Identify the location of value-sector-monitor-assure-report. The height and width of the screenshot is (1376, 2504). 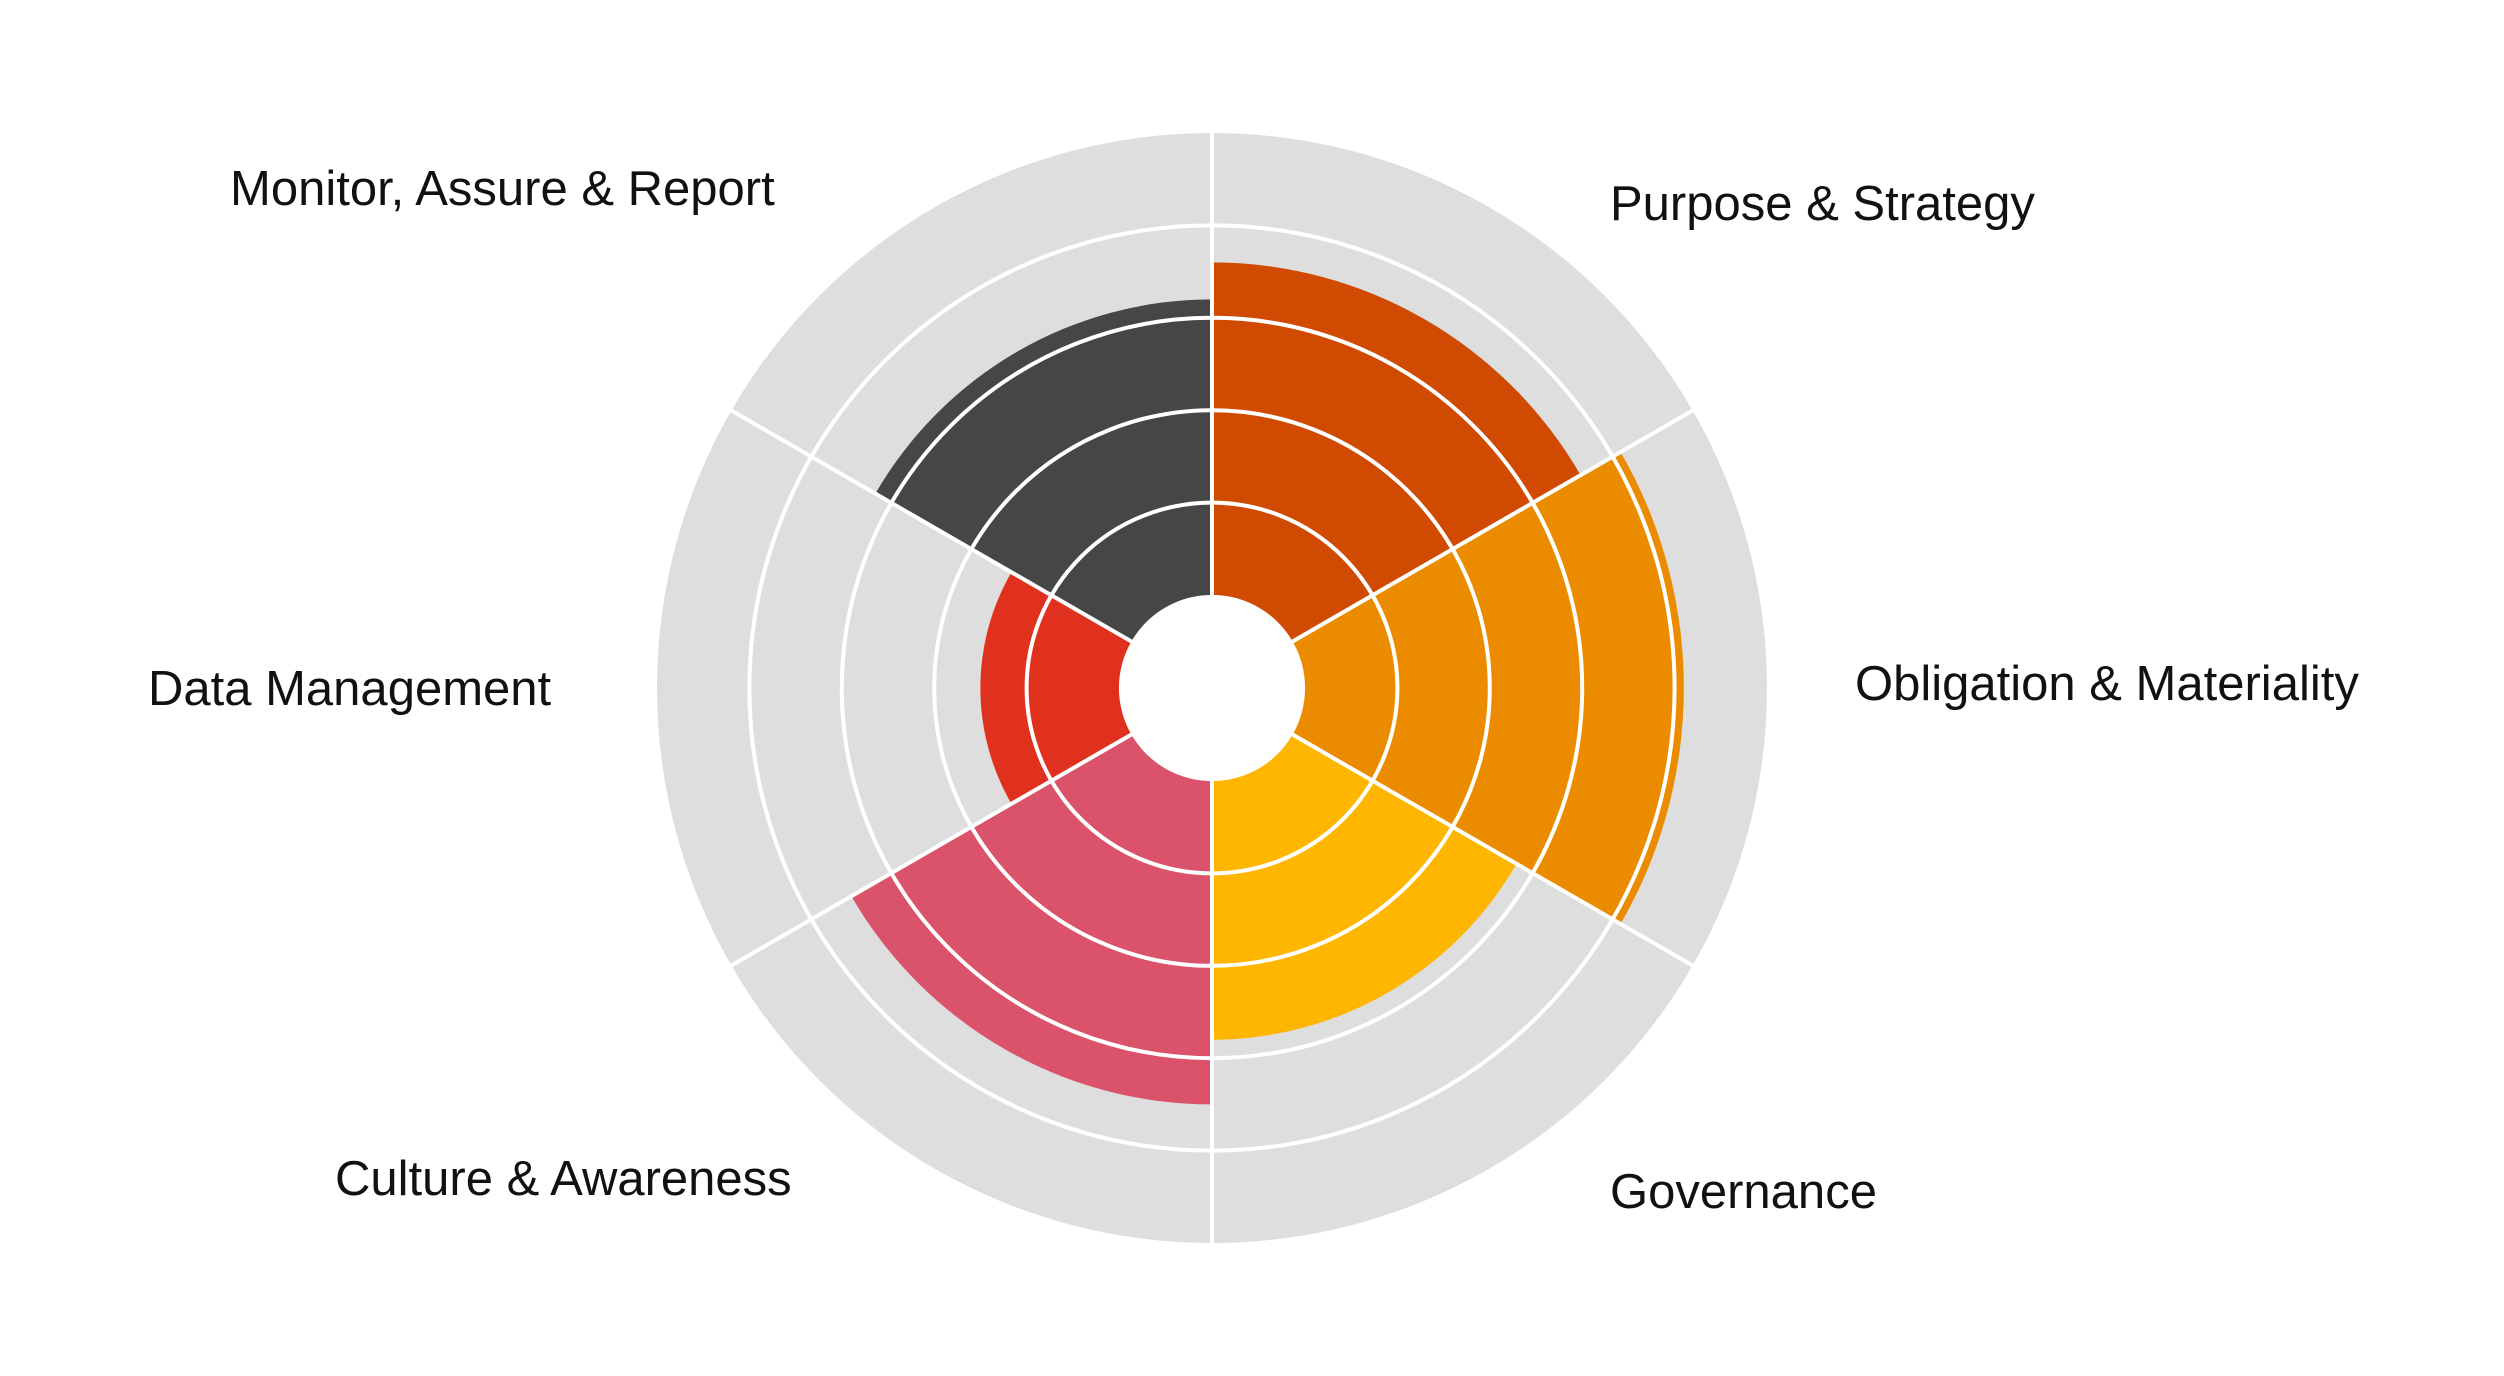
(1043, 470).